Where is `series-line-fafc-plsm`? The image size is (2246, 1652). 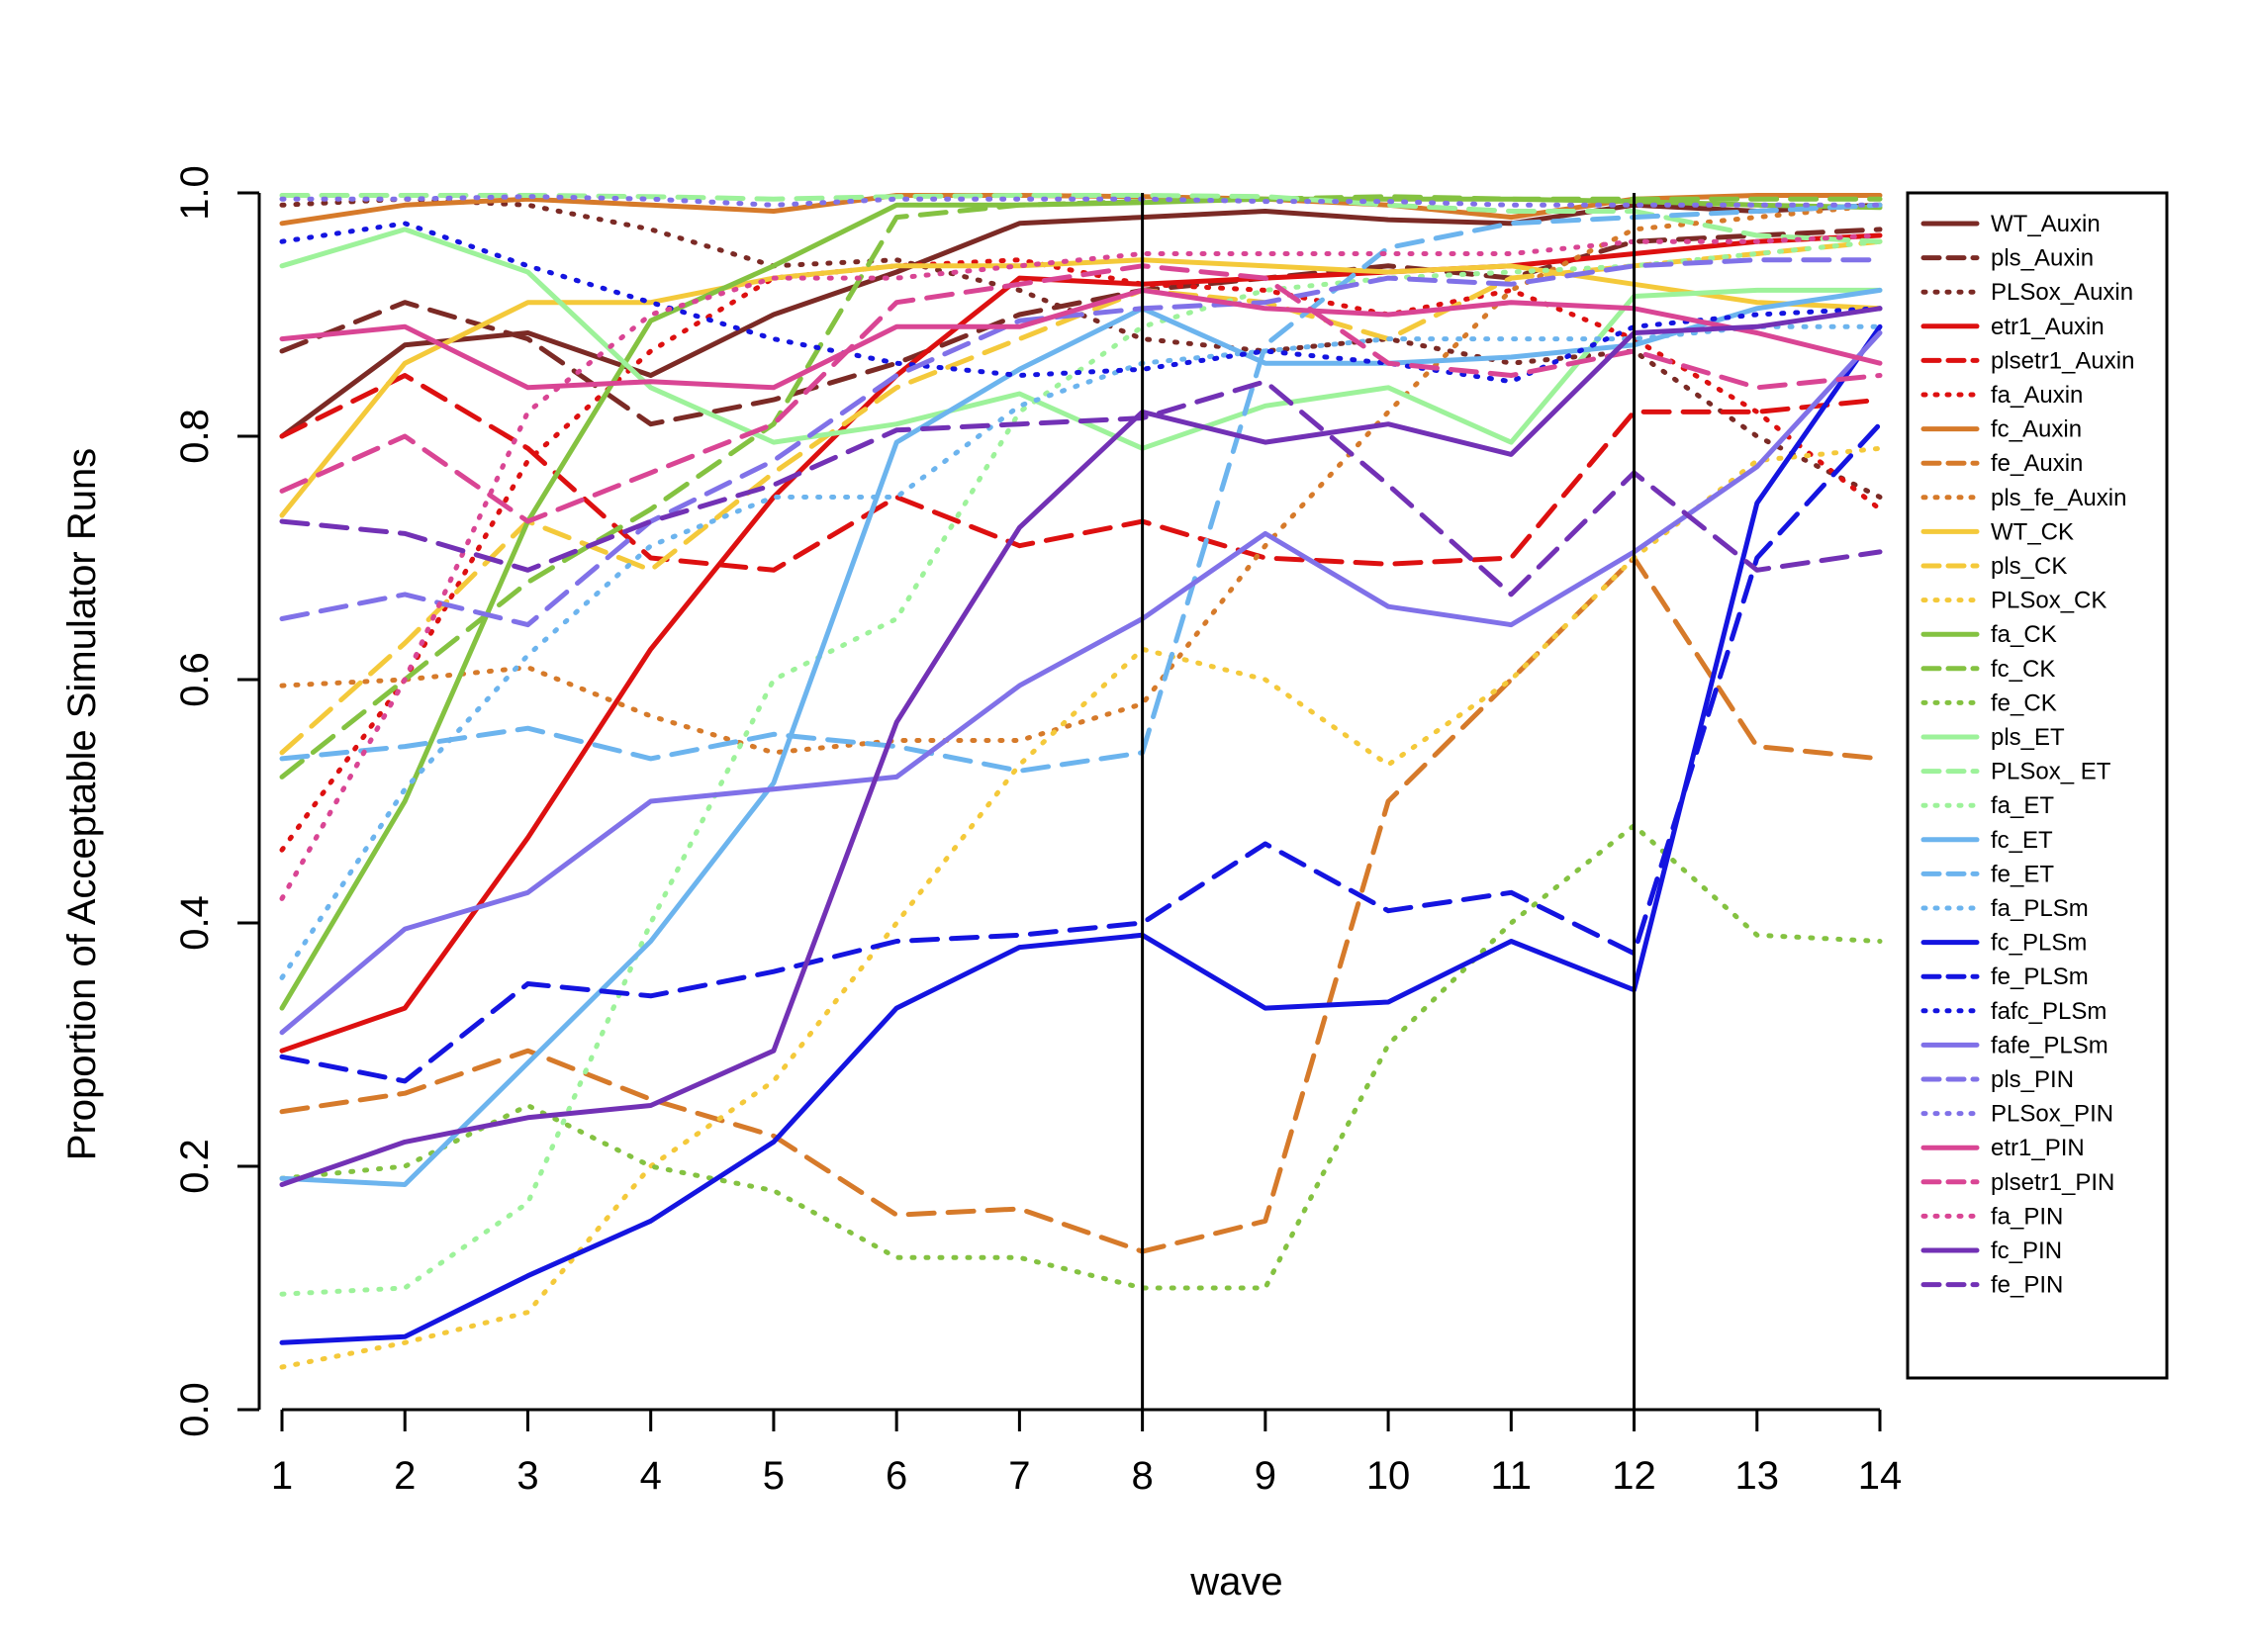 series-line-fafc-plsm is located at coordinates (1081, 303).